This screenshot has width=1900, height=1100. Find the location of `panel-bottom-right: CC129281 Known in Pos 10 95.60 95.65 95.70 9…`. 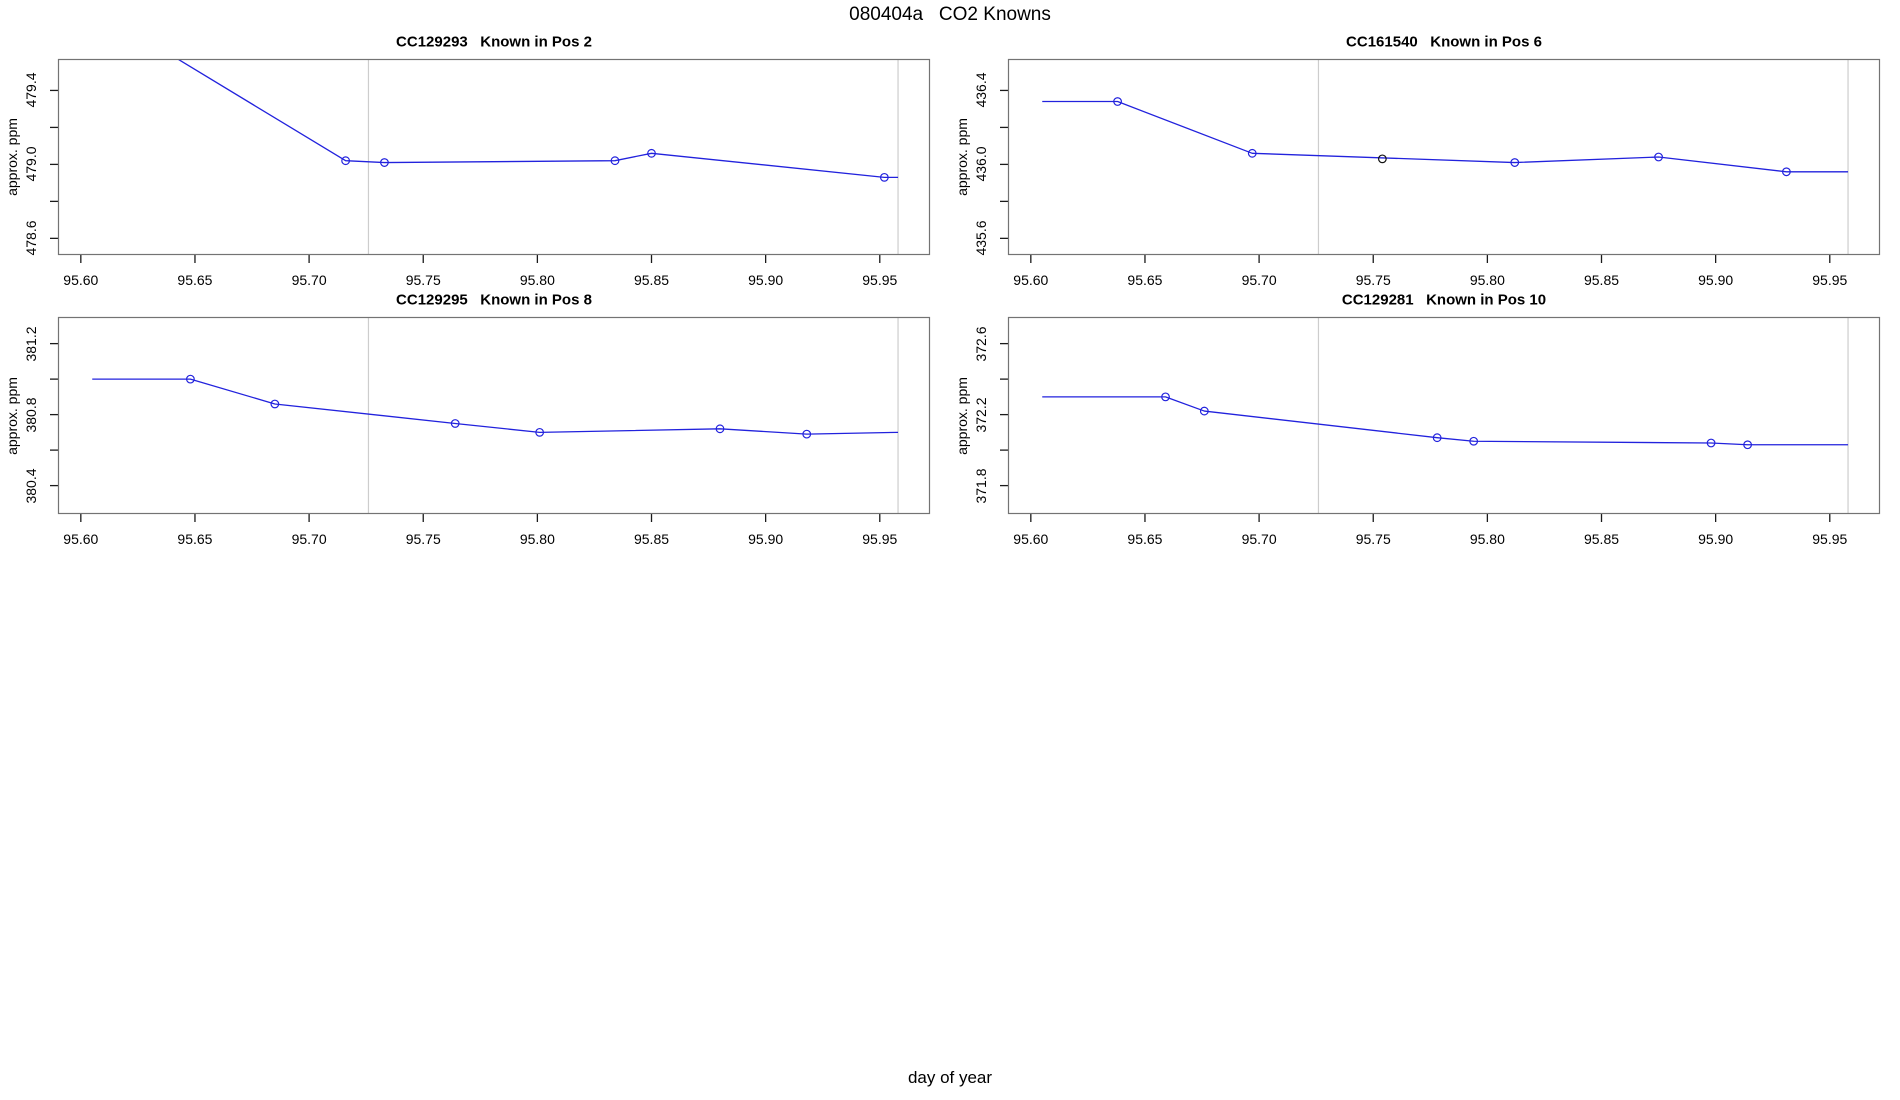

panel-bottom-right: CC129281 Known in Pos 10 95.60 95.65 95.70 9… is located at coordinates (1417, 419).